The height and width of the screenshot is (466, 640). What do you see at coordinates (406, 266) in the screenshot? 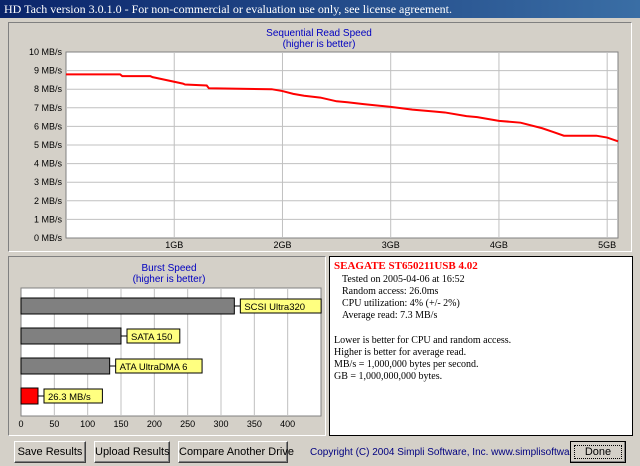
I see `drive-name: SEAGATE ST650211USB 4.02` at bounding box center [406, 266].